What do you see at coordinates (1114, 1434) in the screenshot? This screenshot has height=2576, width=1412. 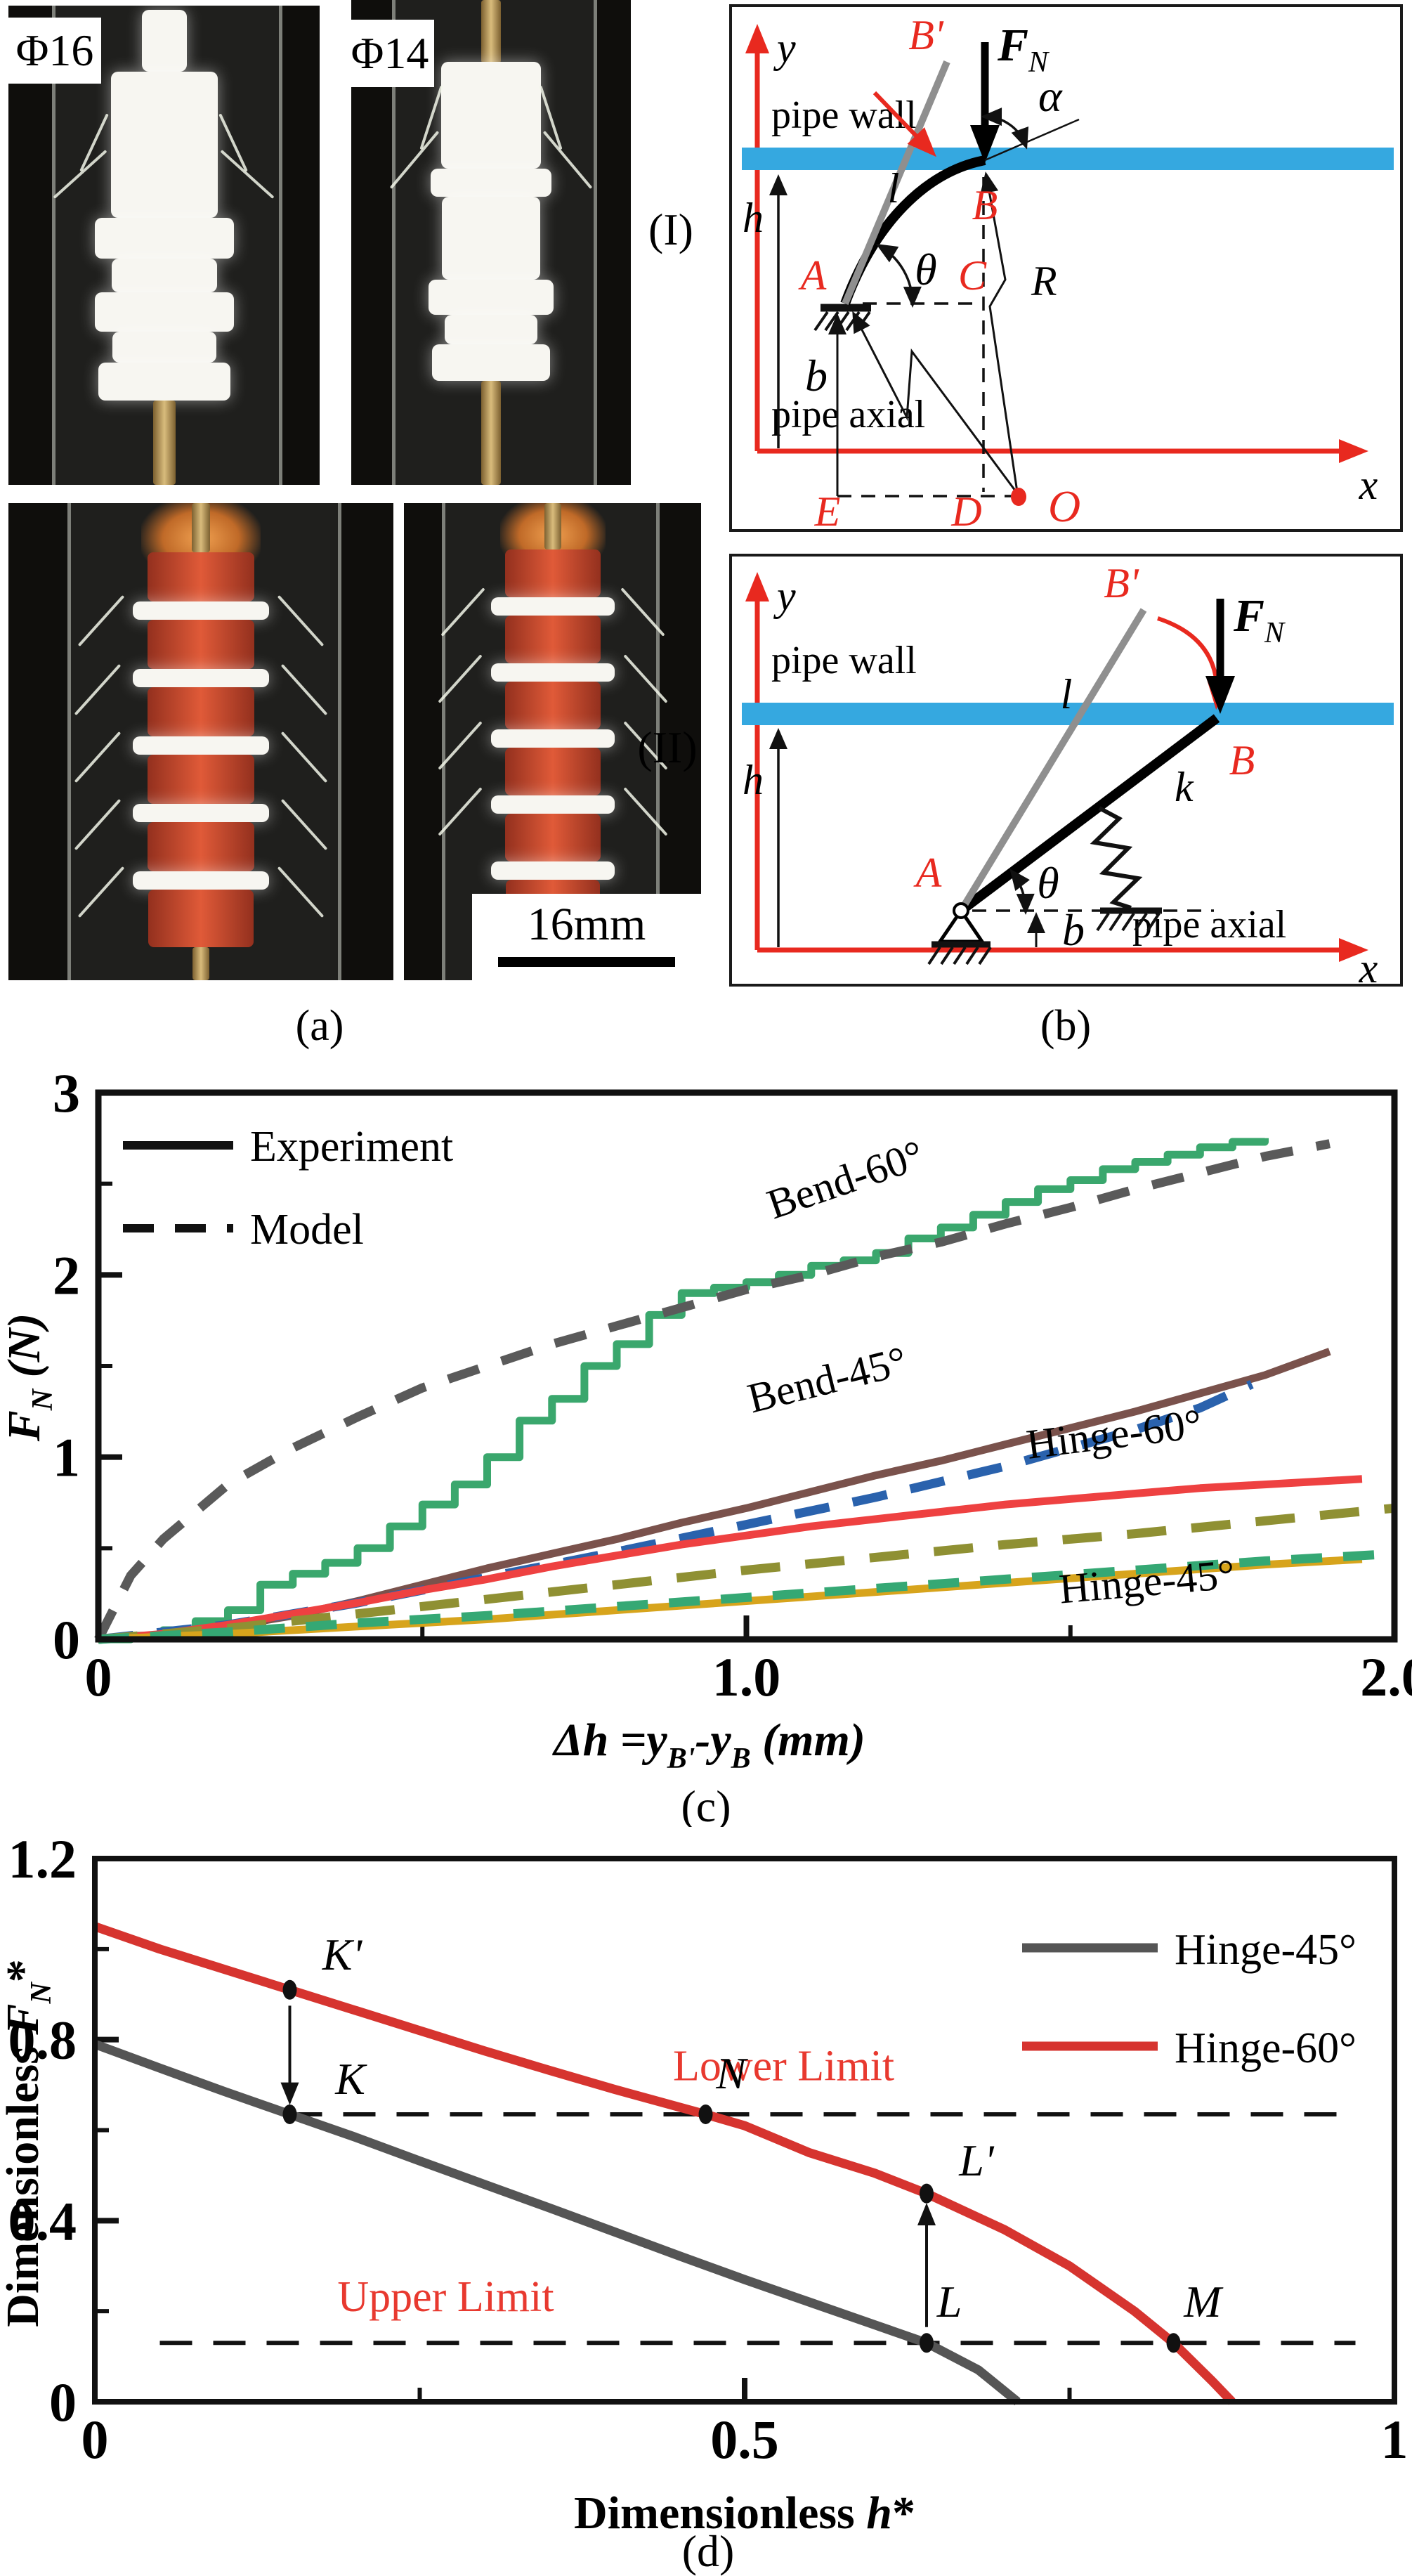 I see `curve-label: Hinge-60°` at bounding box center [1114, 1434].